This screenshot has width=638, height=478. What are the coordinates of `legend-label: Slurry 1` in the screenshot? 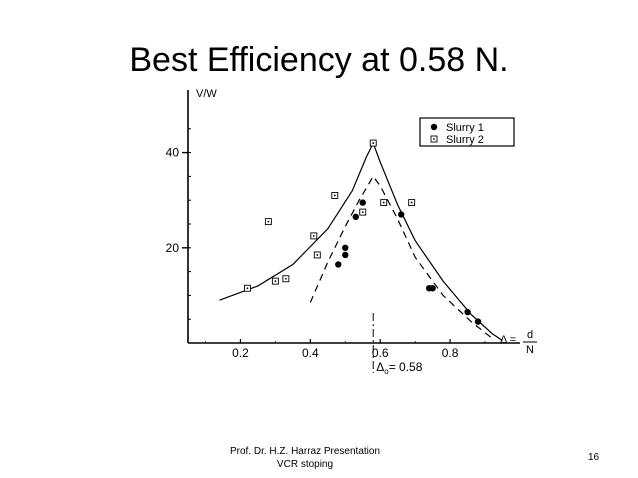 It's located at (465, 128).